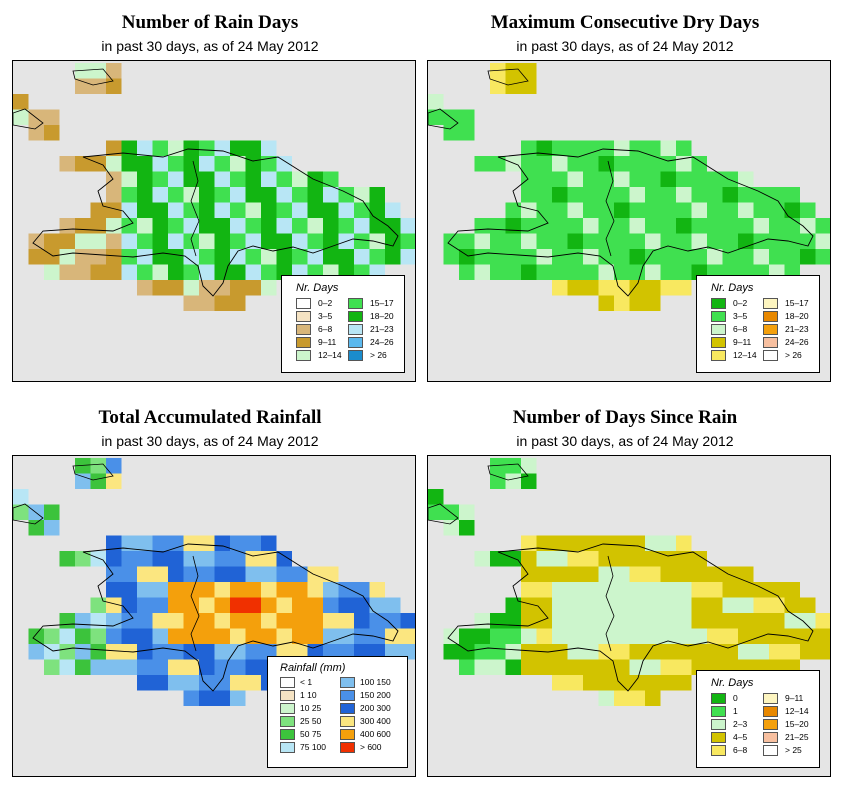 This screenshot has width=853, height=793. Describe the element at coordinates (311, 734) in the screenshot. I see `legend-label: 50 75` at that location.